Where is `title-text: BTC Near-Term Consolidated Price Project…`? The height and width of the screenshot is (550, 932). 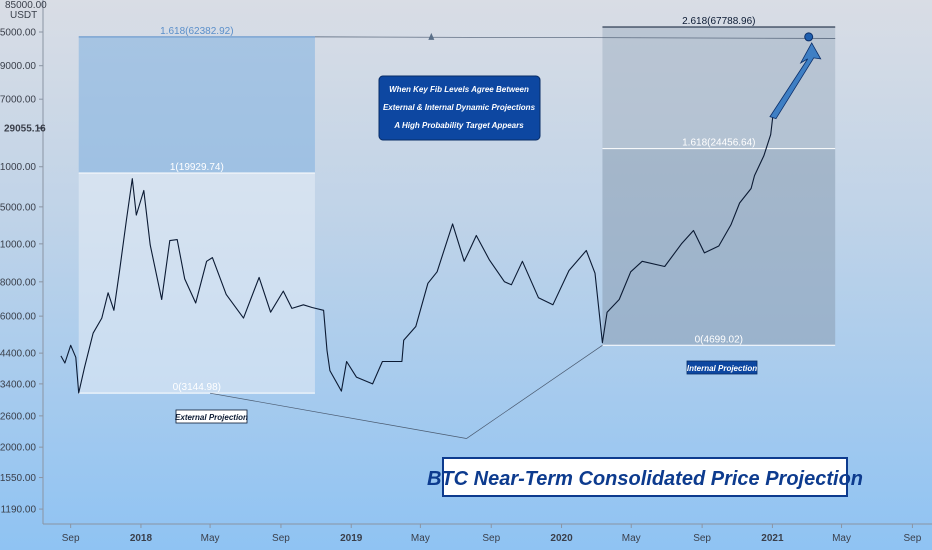 title-text: BTC Near-Term Consolidated Price Project… is located at coordinates (645, 479).